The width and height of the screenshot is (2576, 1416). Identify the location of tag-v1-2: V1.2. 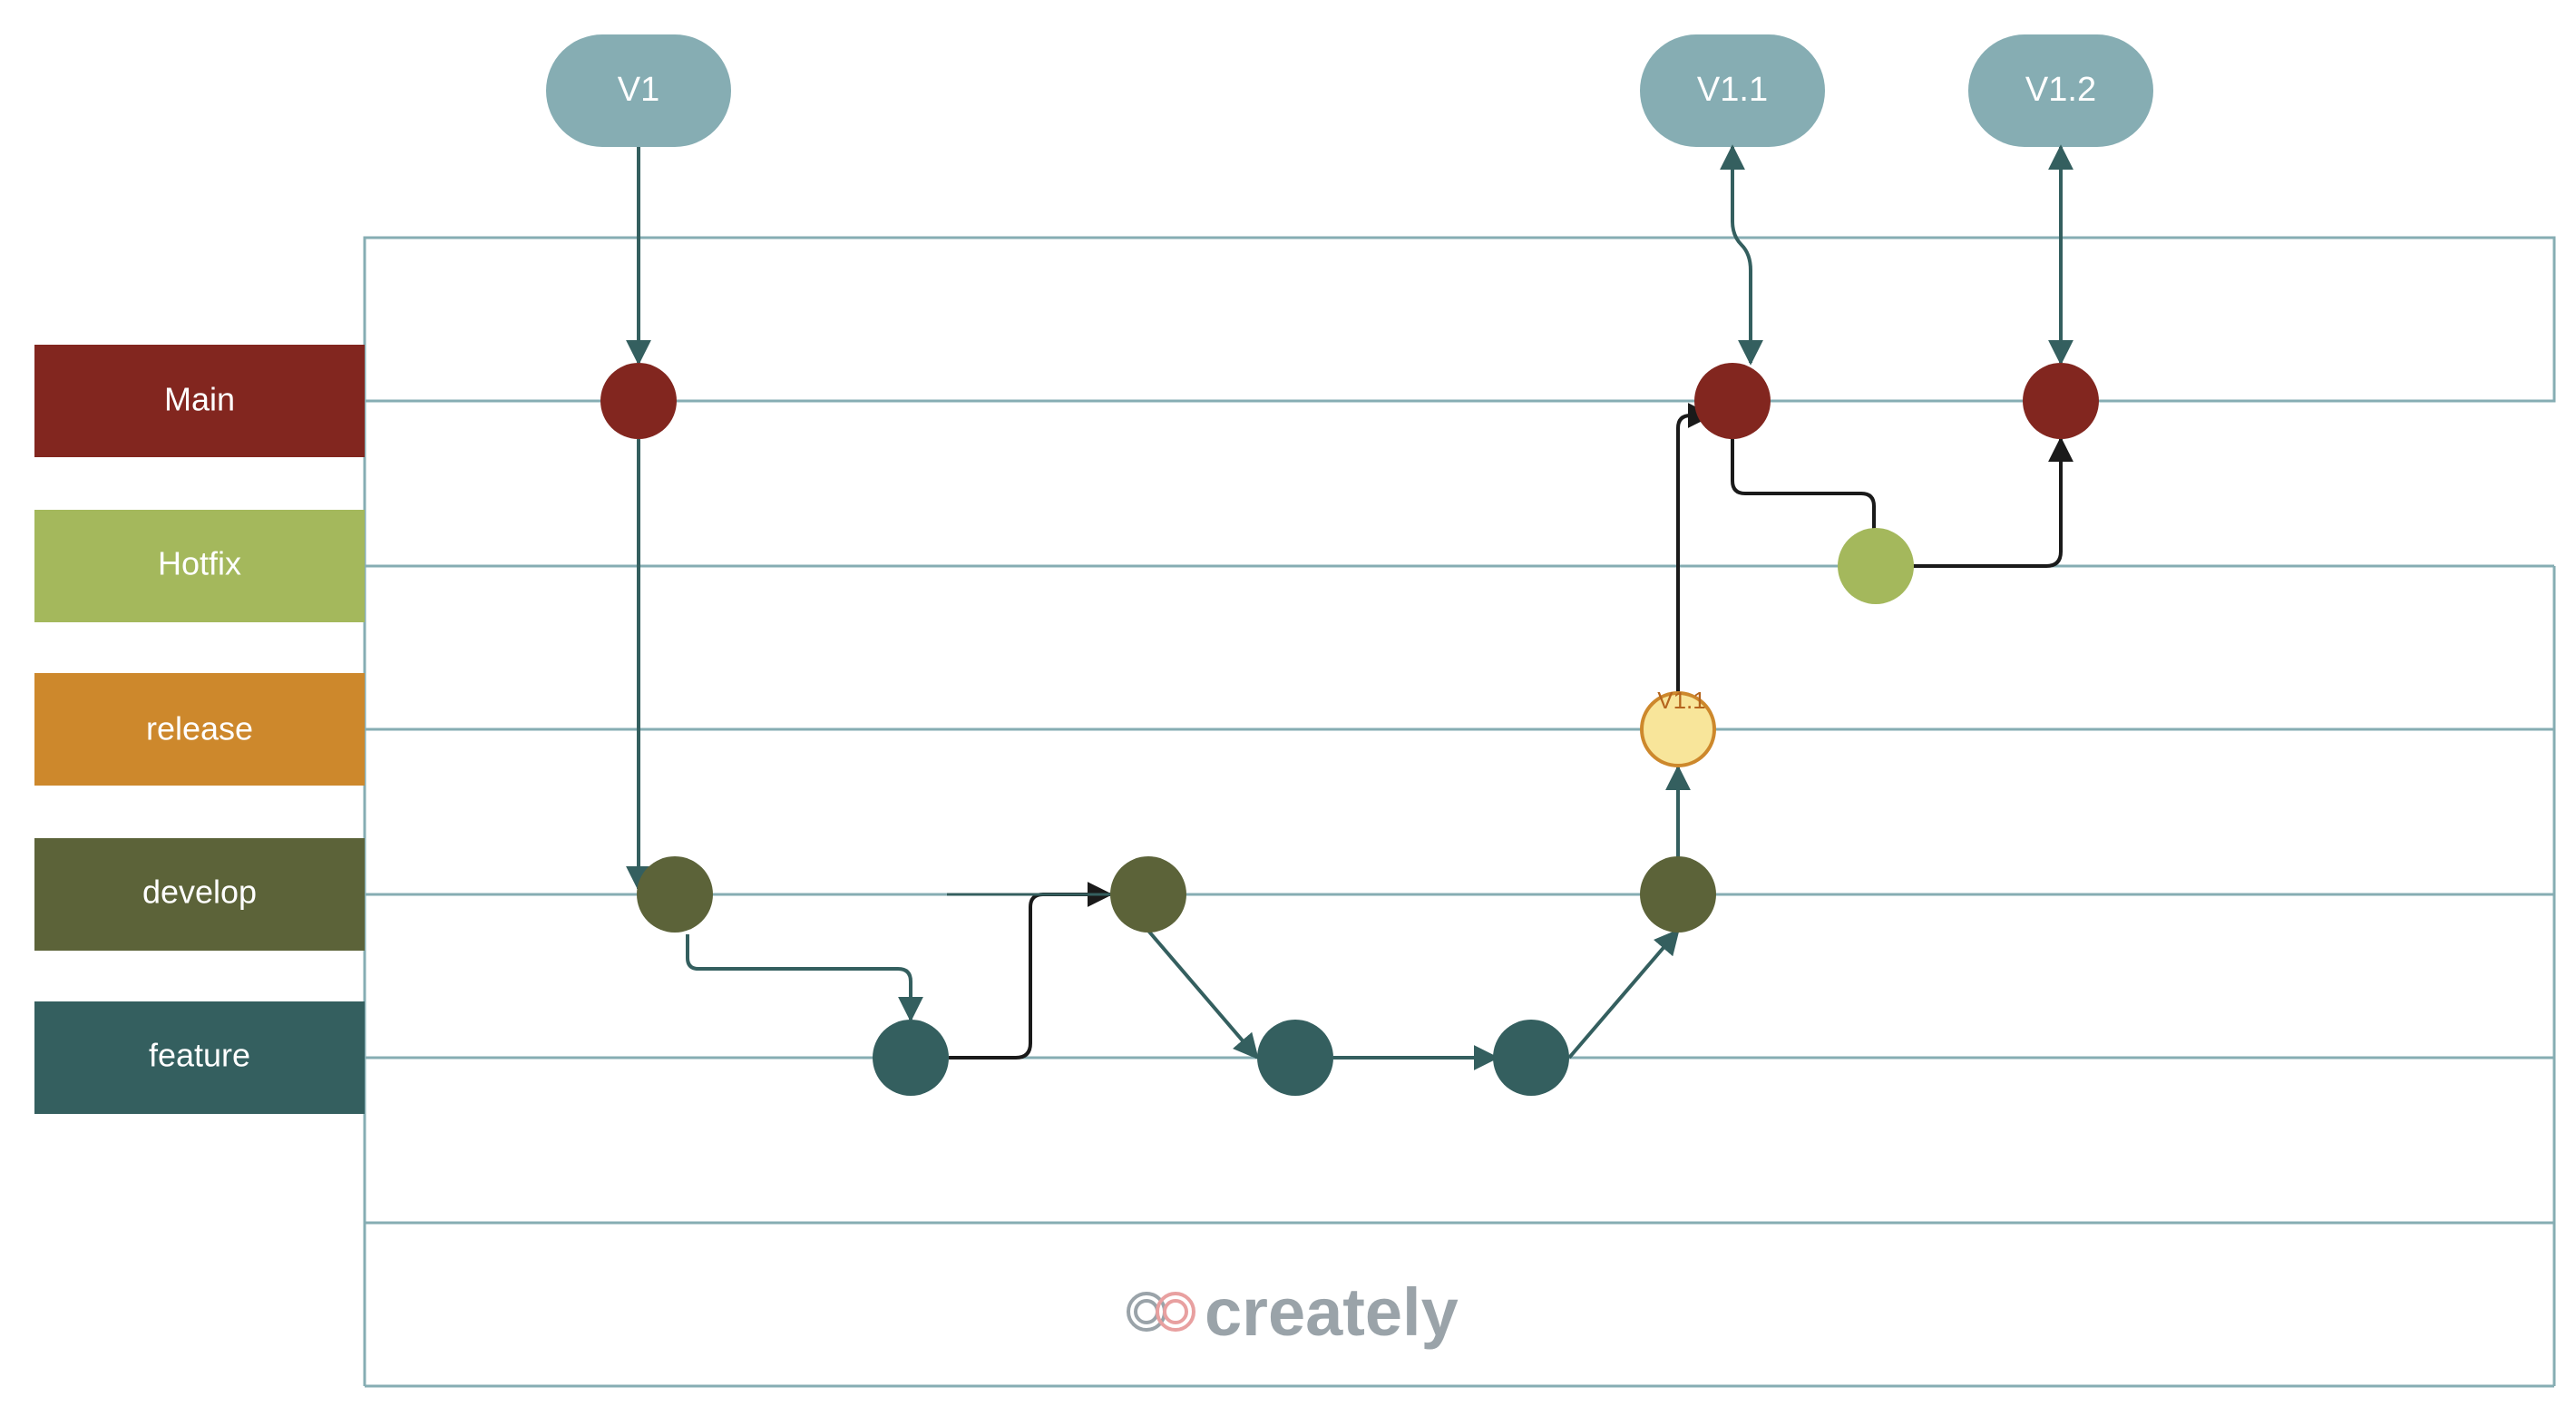
(2060, 90).